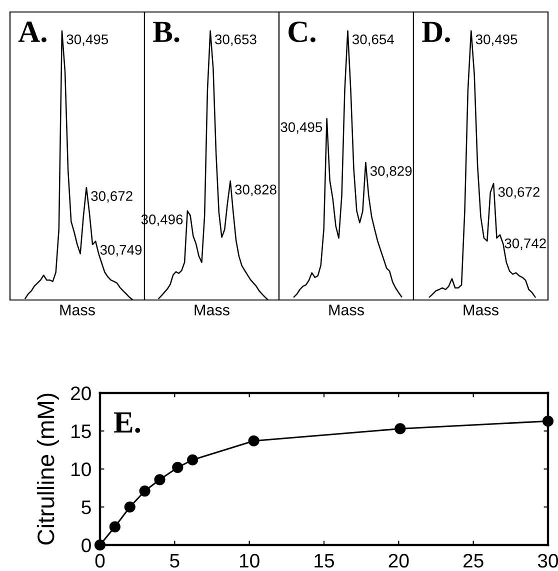  What do you see at coordinates (32, 32) in the screenshot?
I see `chart-title: A.` at bounding box center [32, 32].